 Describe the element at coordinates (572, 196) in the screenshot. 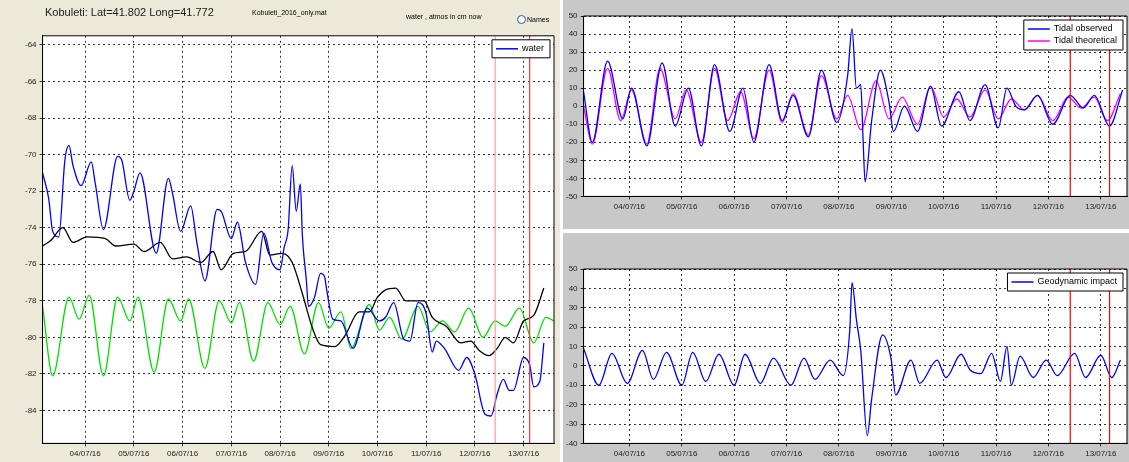

I see `y-tick-label: -50` at that location.